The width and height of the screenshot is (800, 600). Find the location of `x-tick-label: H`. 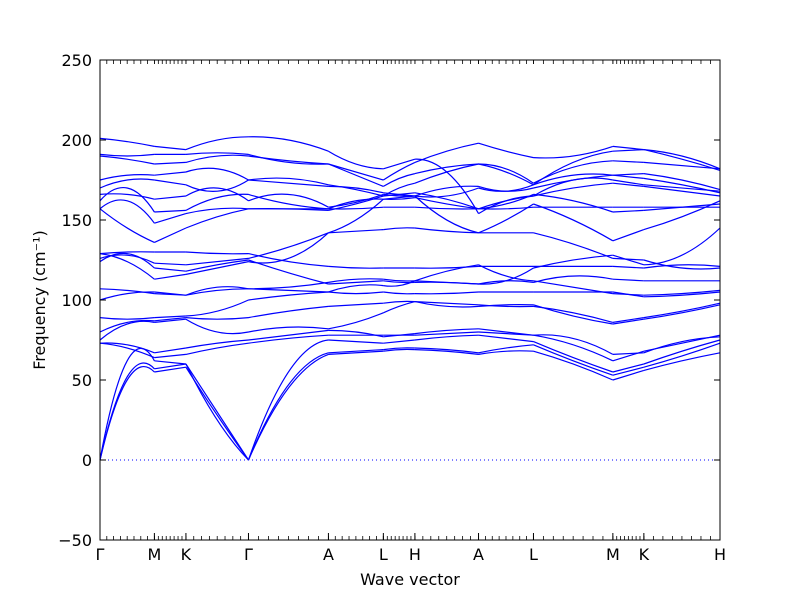

x-tick-label: H is located at coordinates (720, 554).